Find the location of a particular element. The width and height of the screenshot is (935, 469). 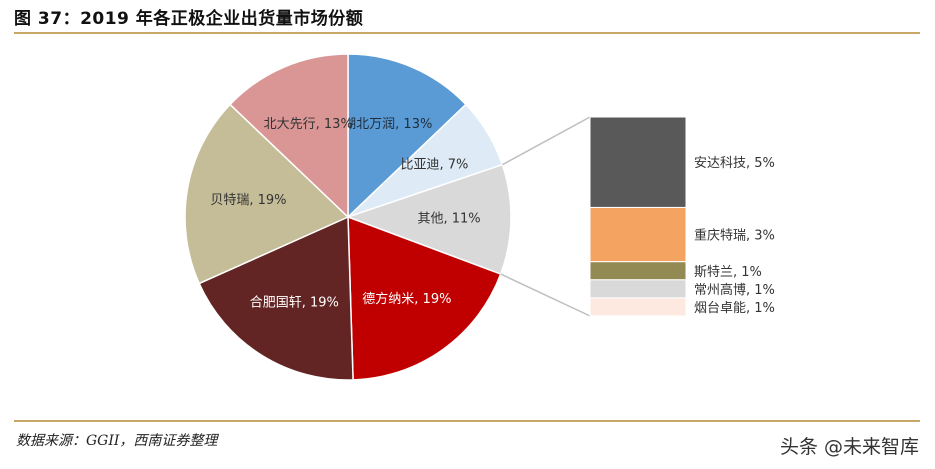

pie-slice-label-0: 湖北万润, 13% is located at coordinates (387, 124).